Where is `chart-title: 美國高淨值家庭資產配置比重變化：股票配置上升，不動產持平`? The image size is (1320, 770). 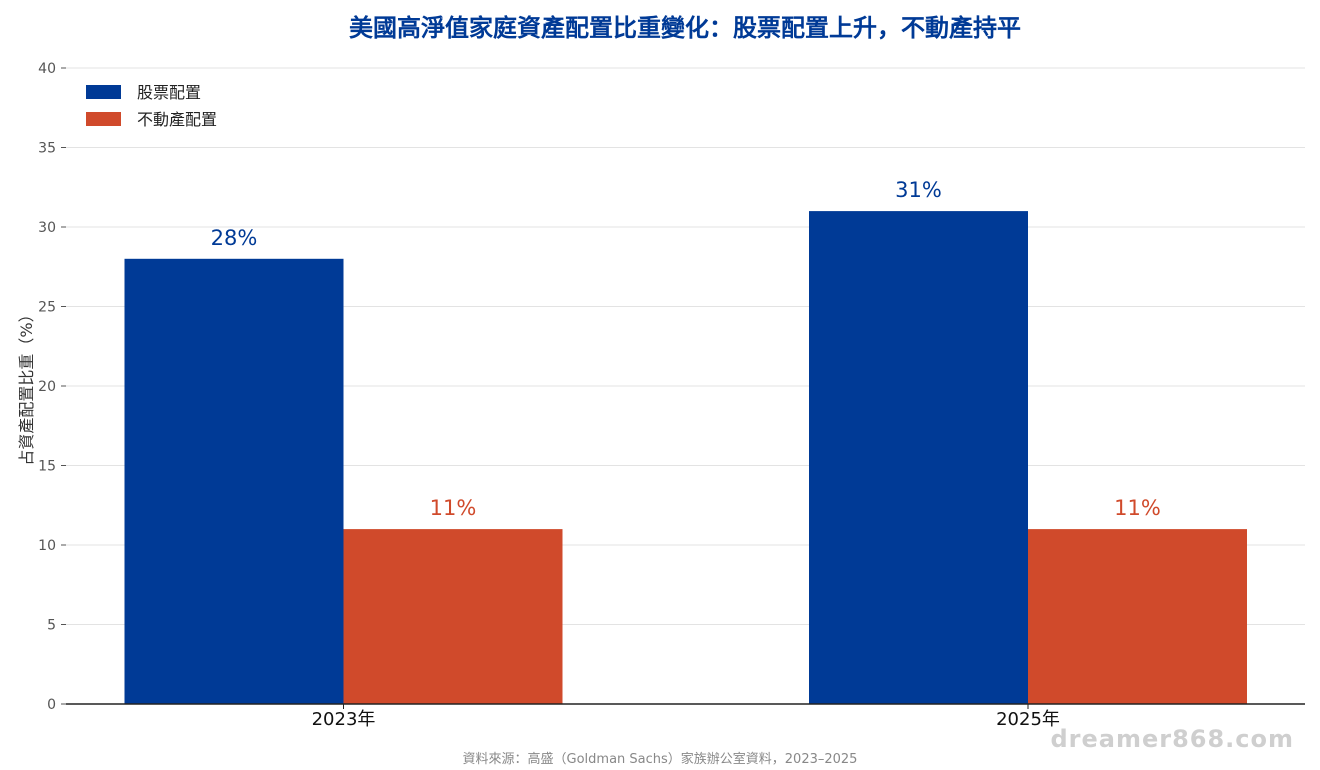 chart-title: 美國高淨值家庭資產配置比重變化：股票配置上升，不動產持平 is located at coordinates (685, 28).